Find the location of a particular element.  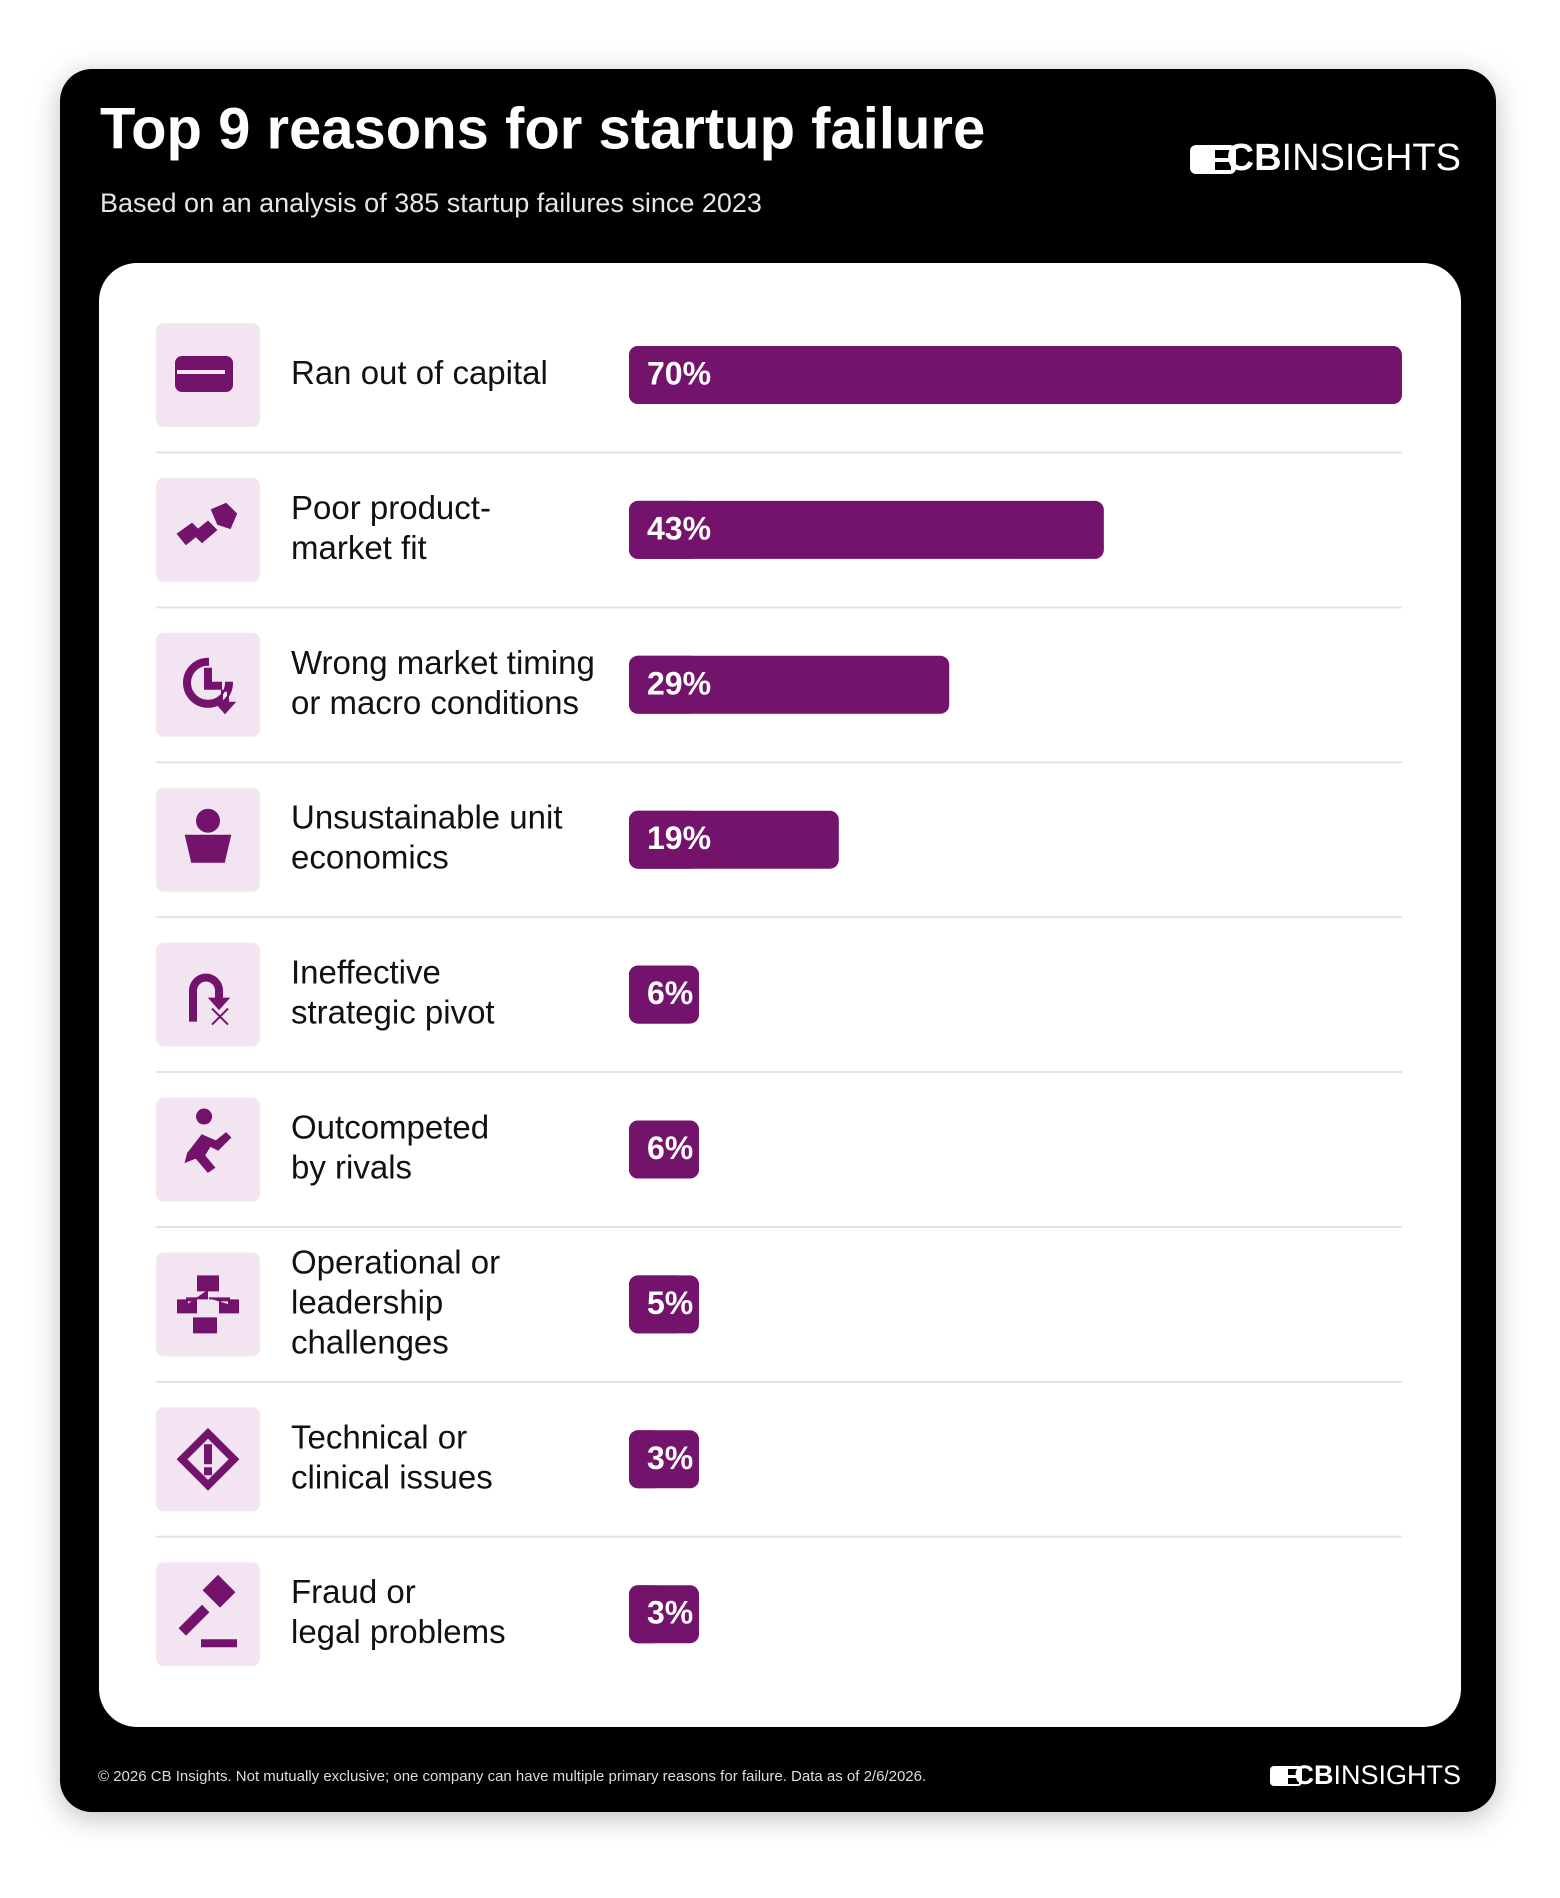

category-label: Outcompeted by rivals is located at coordinates (390, 1146).